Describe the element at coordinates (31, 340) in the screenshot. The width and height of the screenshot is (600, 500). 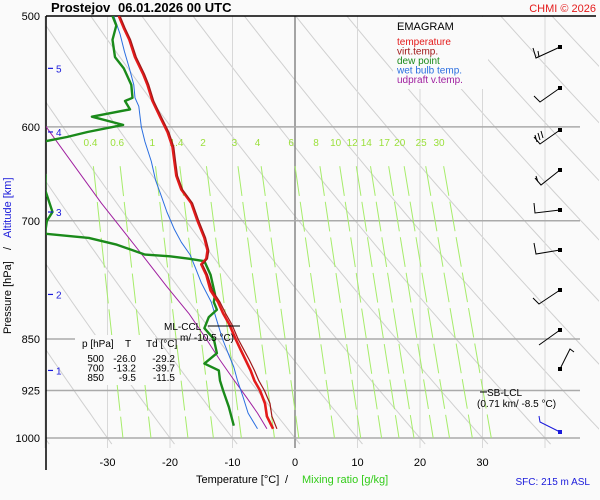
I see `pressure-tick-label: 850` at that location.